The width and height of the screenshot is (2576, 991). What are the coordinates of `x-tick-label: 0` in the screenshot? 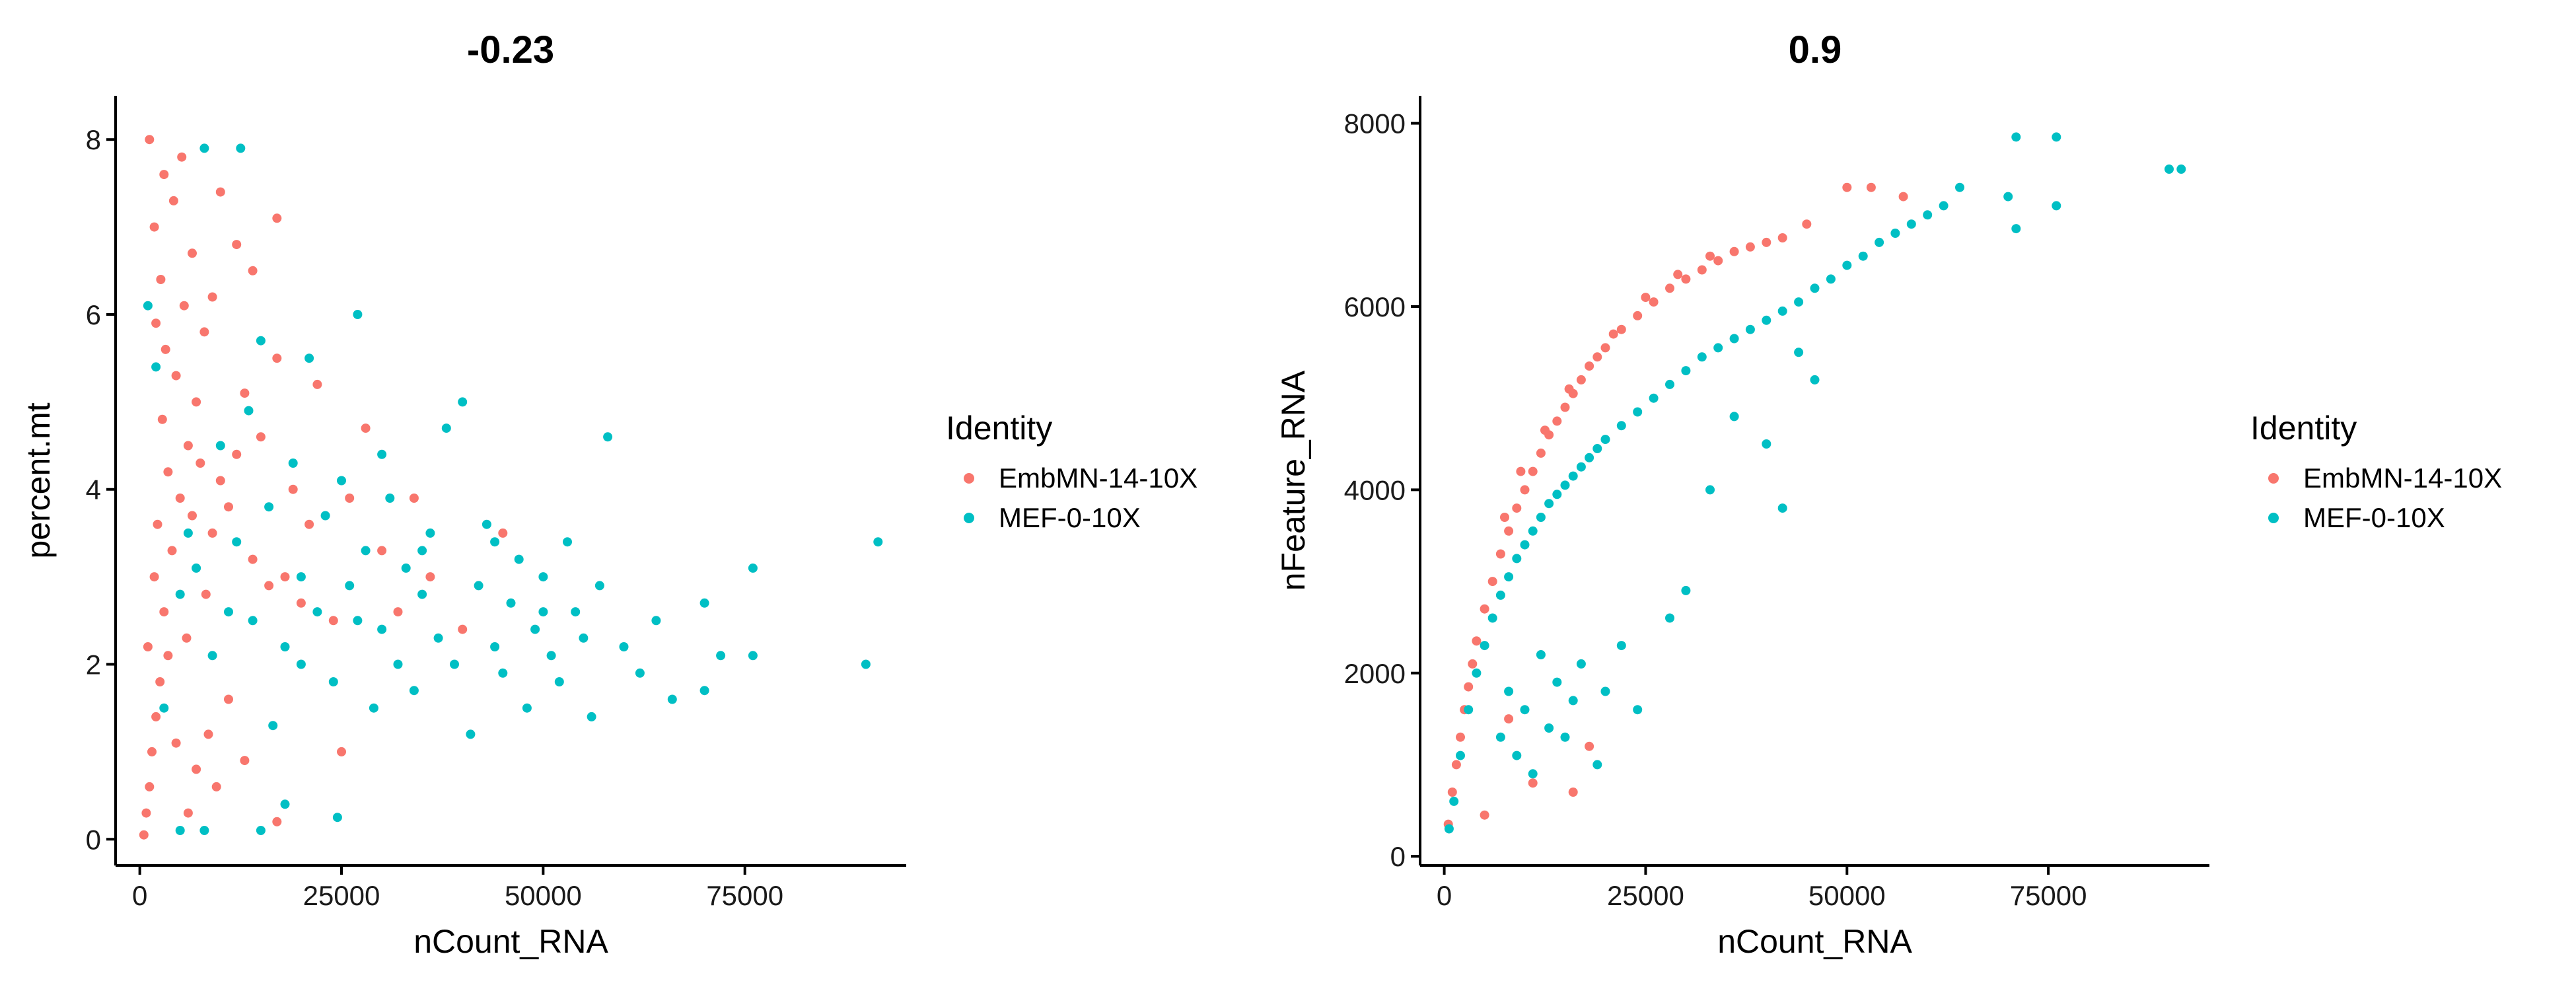 It's located at (1445, 895).